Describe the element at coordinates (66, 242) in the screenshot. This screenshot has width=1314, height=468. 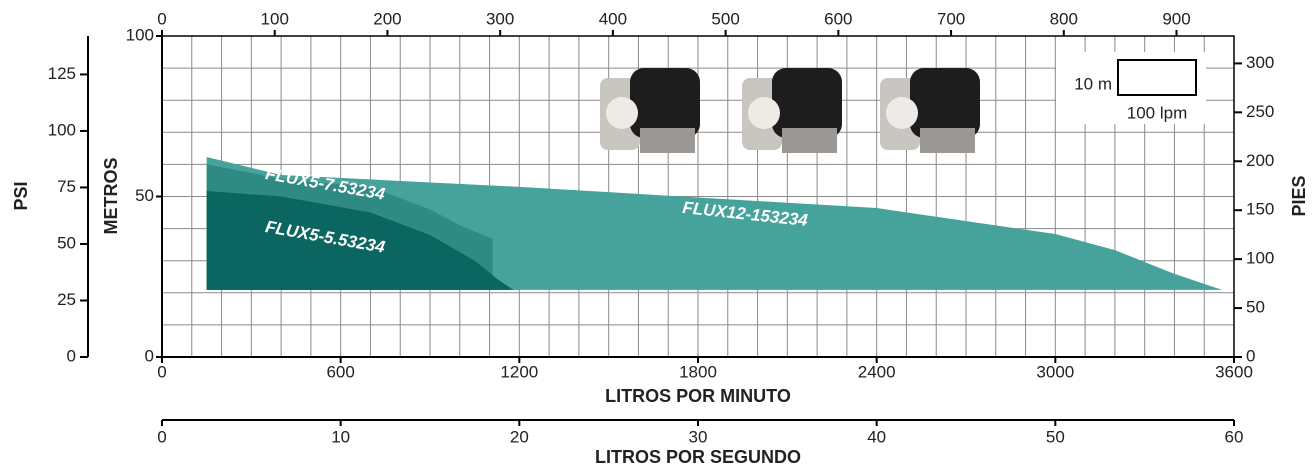
I see `left-tick-label: 50` at that location.